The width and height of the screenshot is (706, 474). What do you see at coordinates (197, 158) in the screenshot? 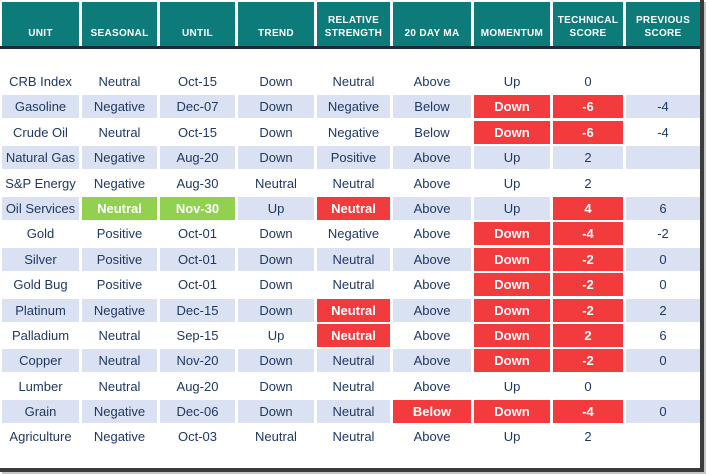
I see `until-cell: Aug-20` at bounding box center [197, 158].